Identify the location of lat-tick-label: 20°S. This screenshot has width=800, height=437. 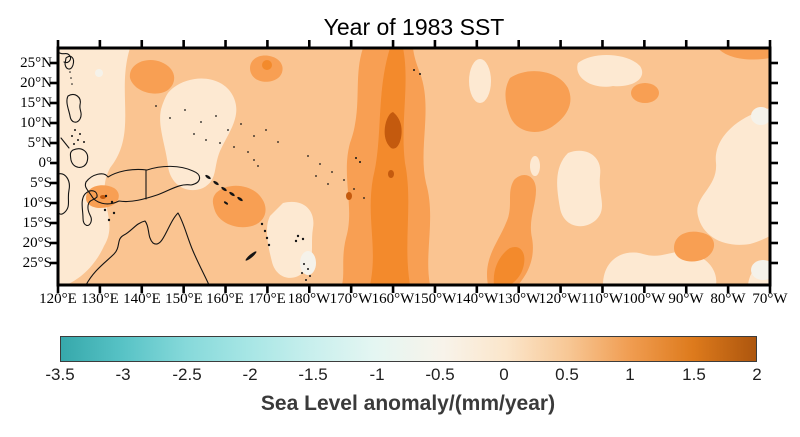
(37, 243).